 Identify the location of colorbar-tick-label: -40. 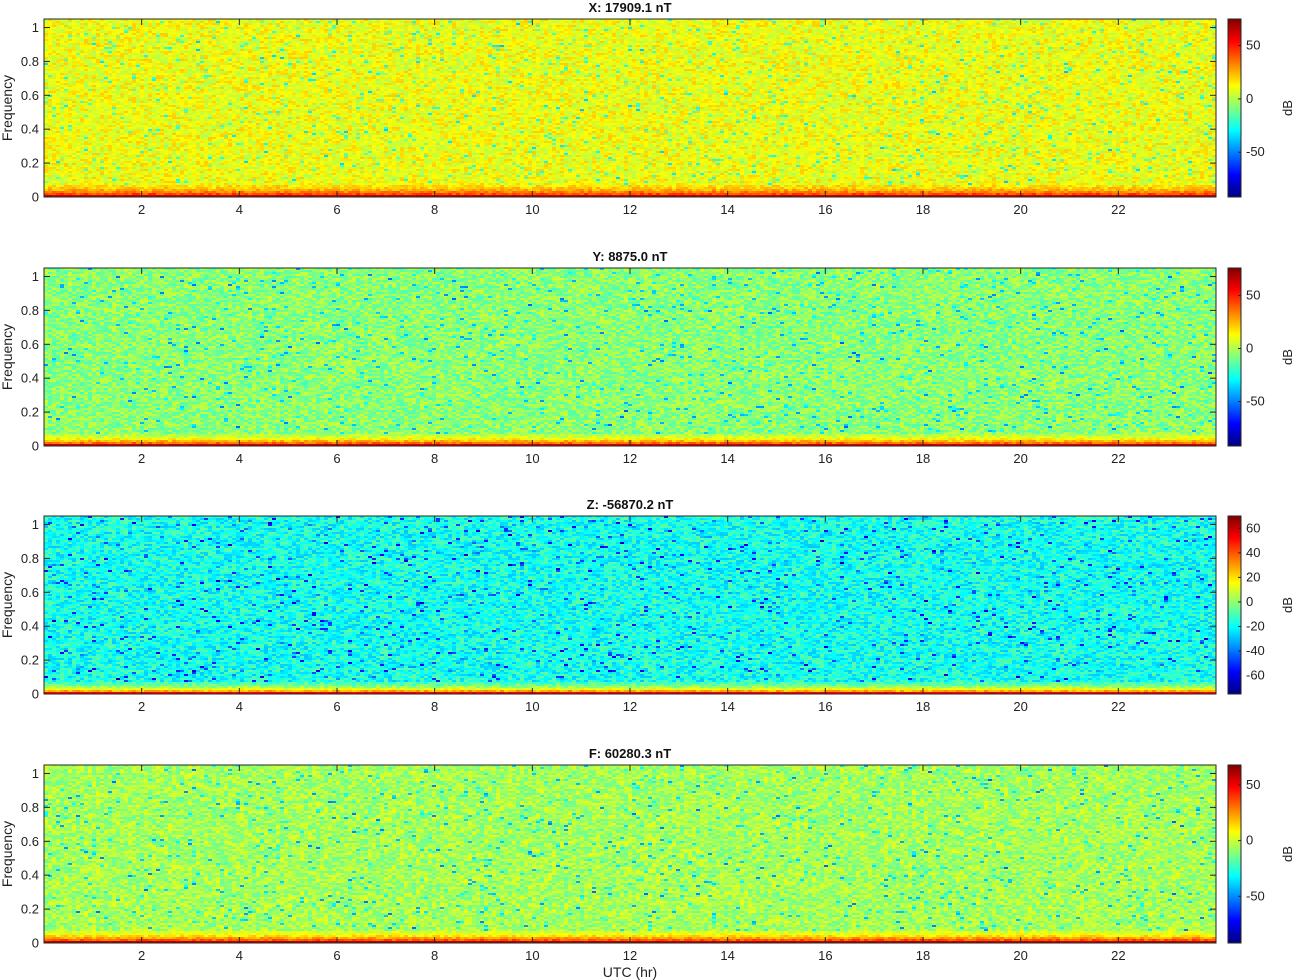
(1255, 650).